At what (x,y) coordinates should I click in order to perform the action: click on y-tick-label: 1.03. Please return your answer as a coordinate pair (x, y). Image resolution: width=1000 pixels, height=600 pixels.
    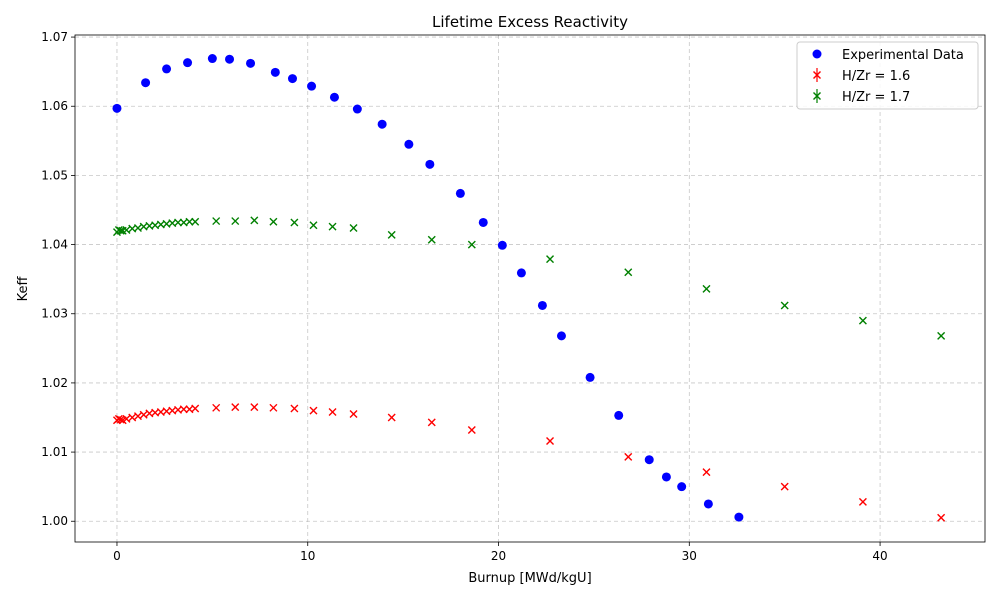
    Looking at the image, I should click on (54, 314).